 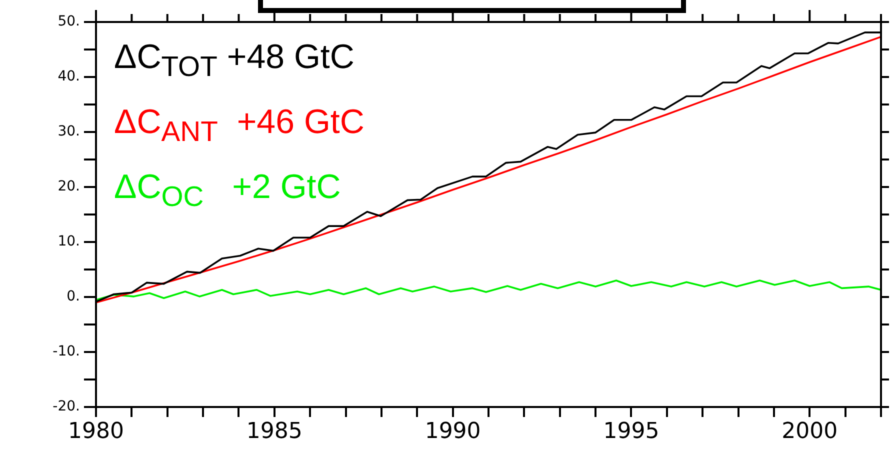 I want to click on y-tick-label: 30., so click(x=69, y=132).